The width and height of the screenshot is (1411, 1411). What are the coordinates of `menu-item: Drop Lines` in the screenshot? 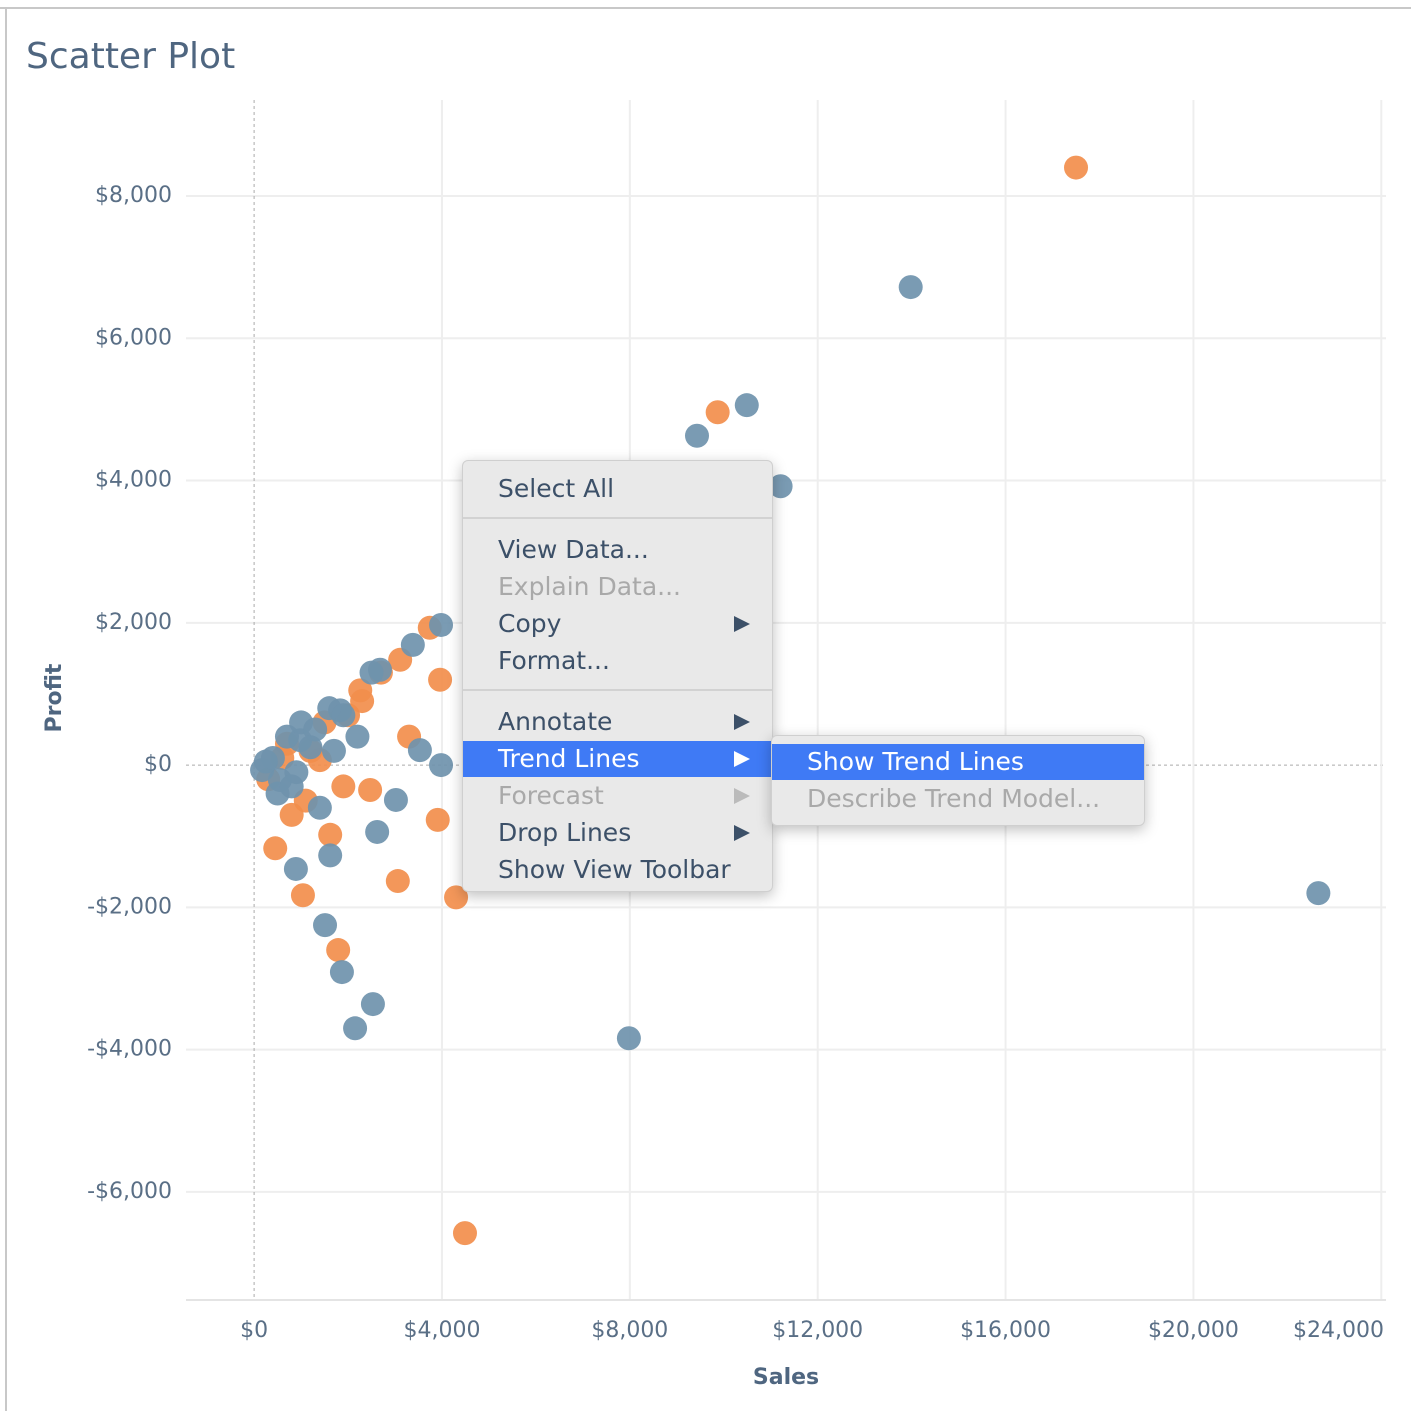 It's located at (617, 833).